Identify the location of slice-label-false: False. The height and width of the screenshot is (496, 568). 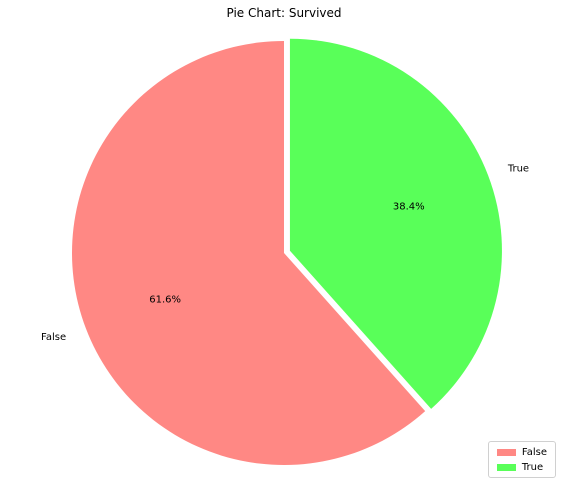
(53, 337).